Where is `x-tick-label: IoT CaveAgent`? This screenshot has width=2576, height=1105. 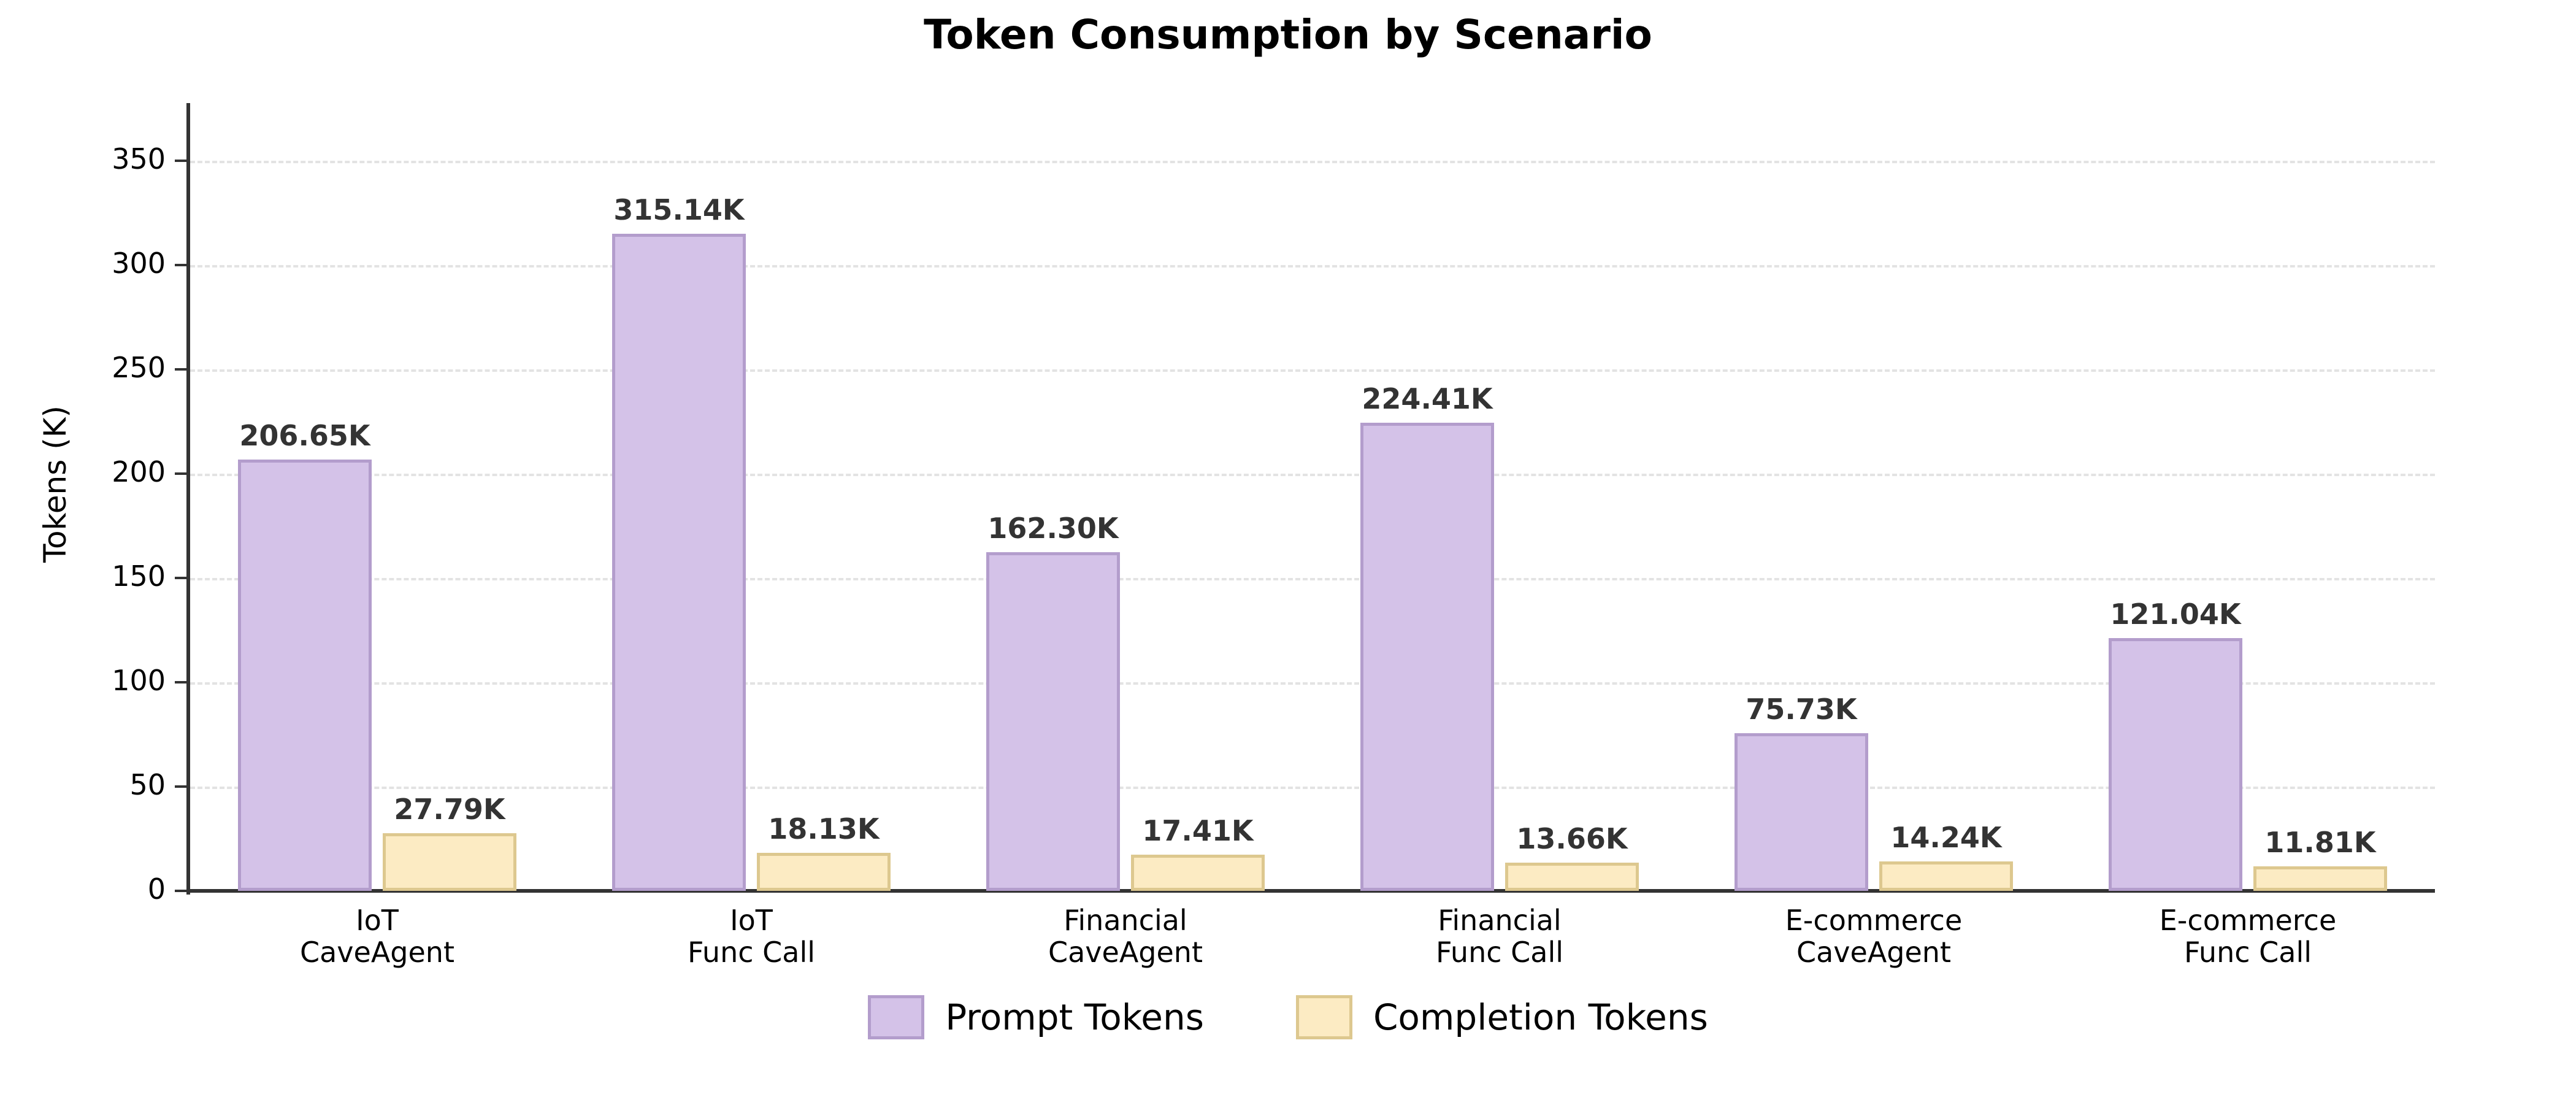 x-tick-label: IoT CaveAgent is located at coordinates (377, 936).